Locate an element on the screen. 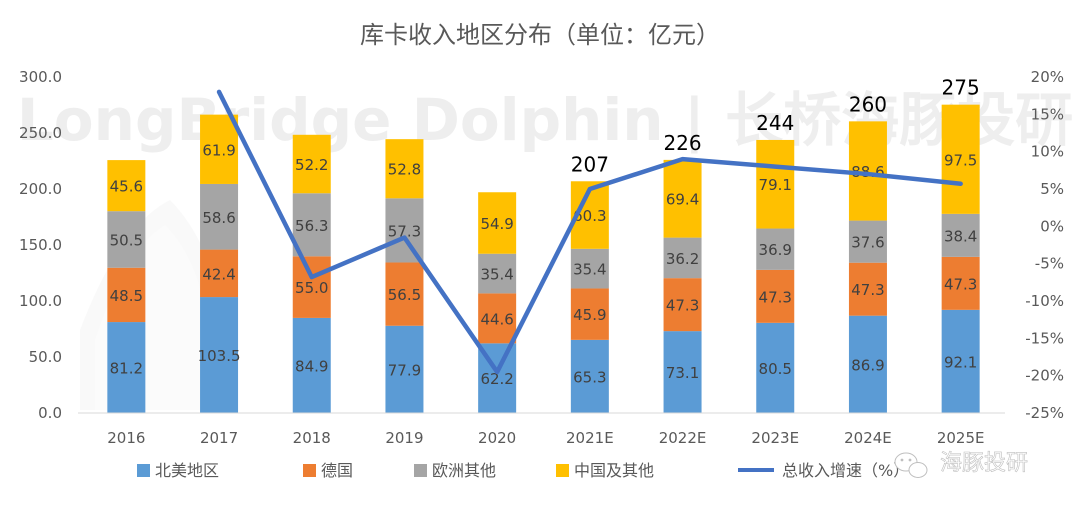  segment-value-label: 48.5 is located at coordinates (126, 296).